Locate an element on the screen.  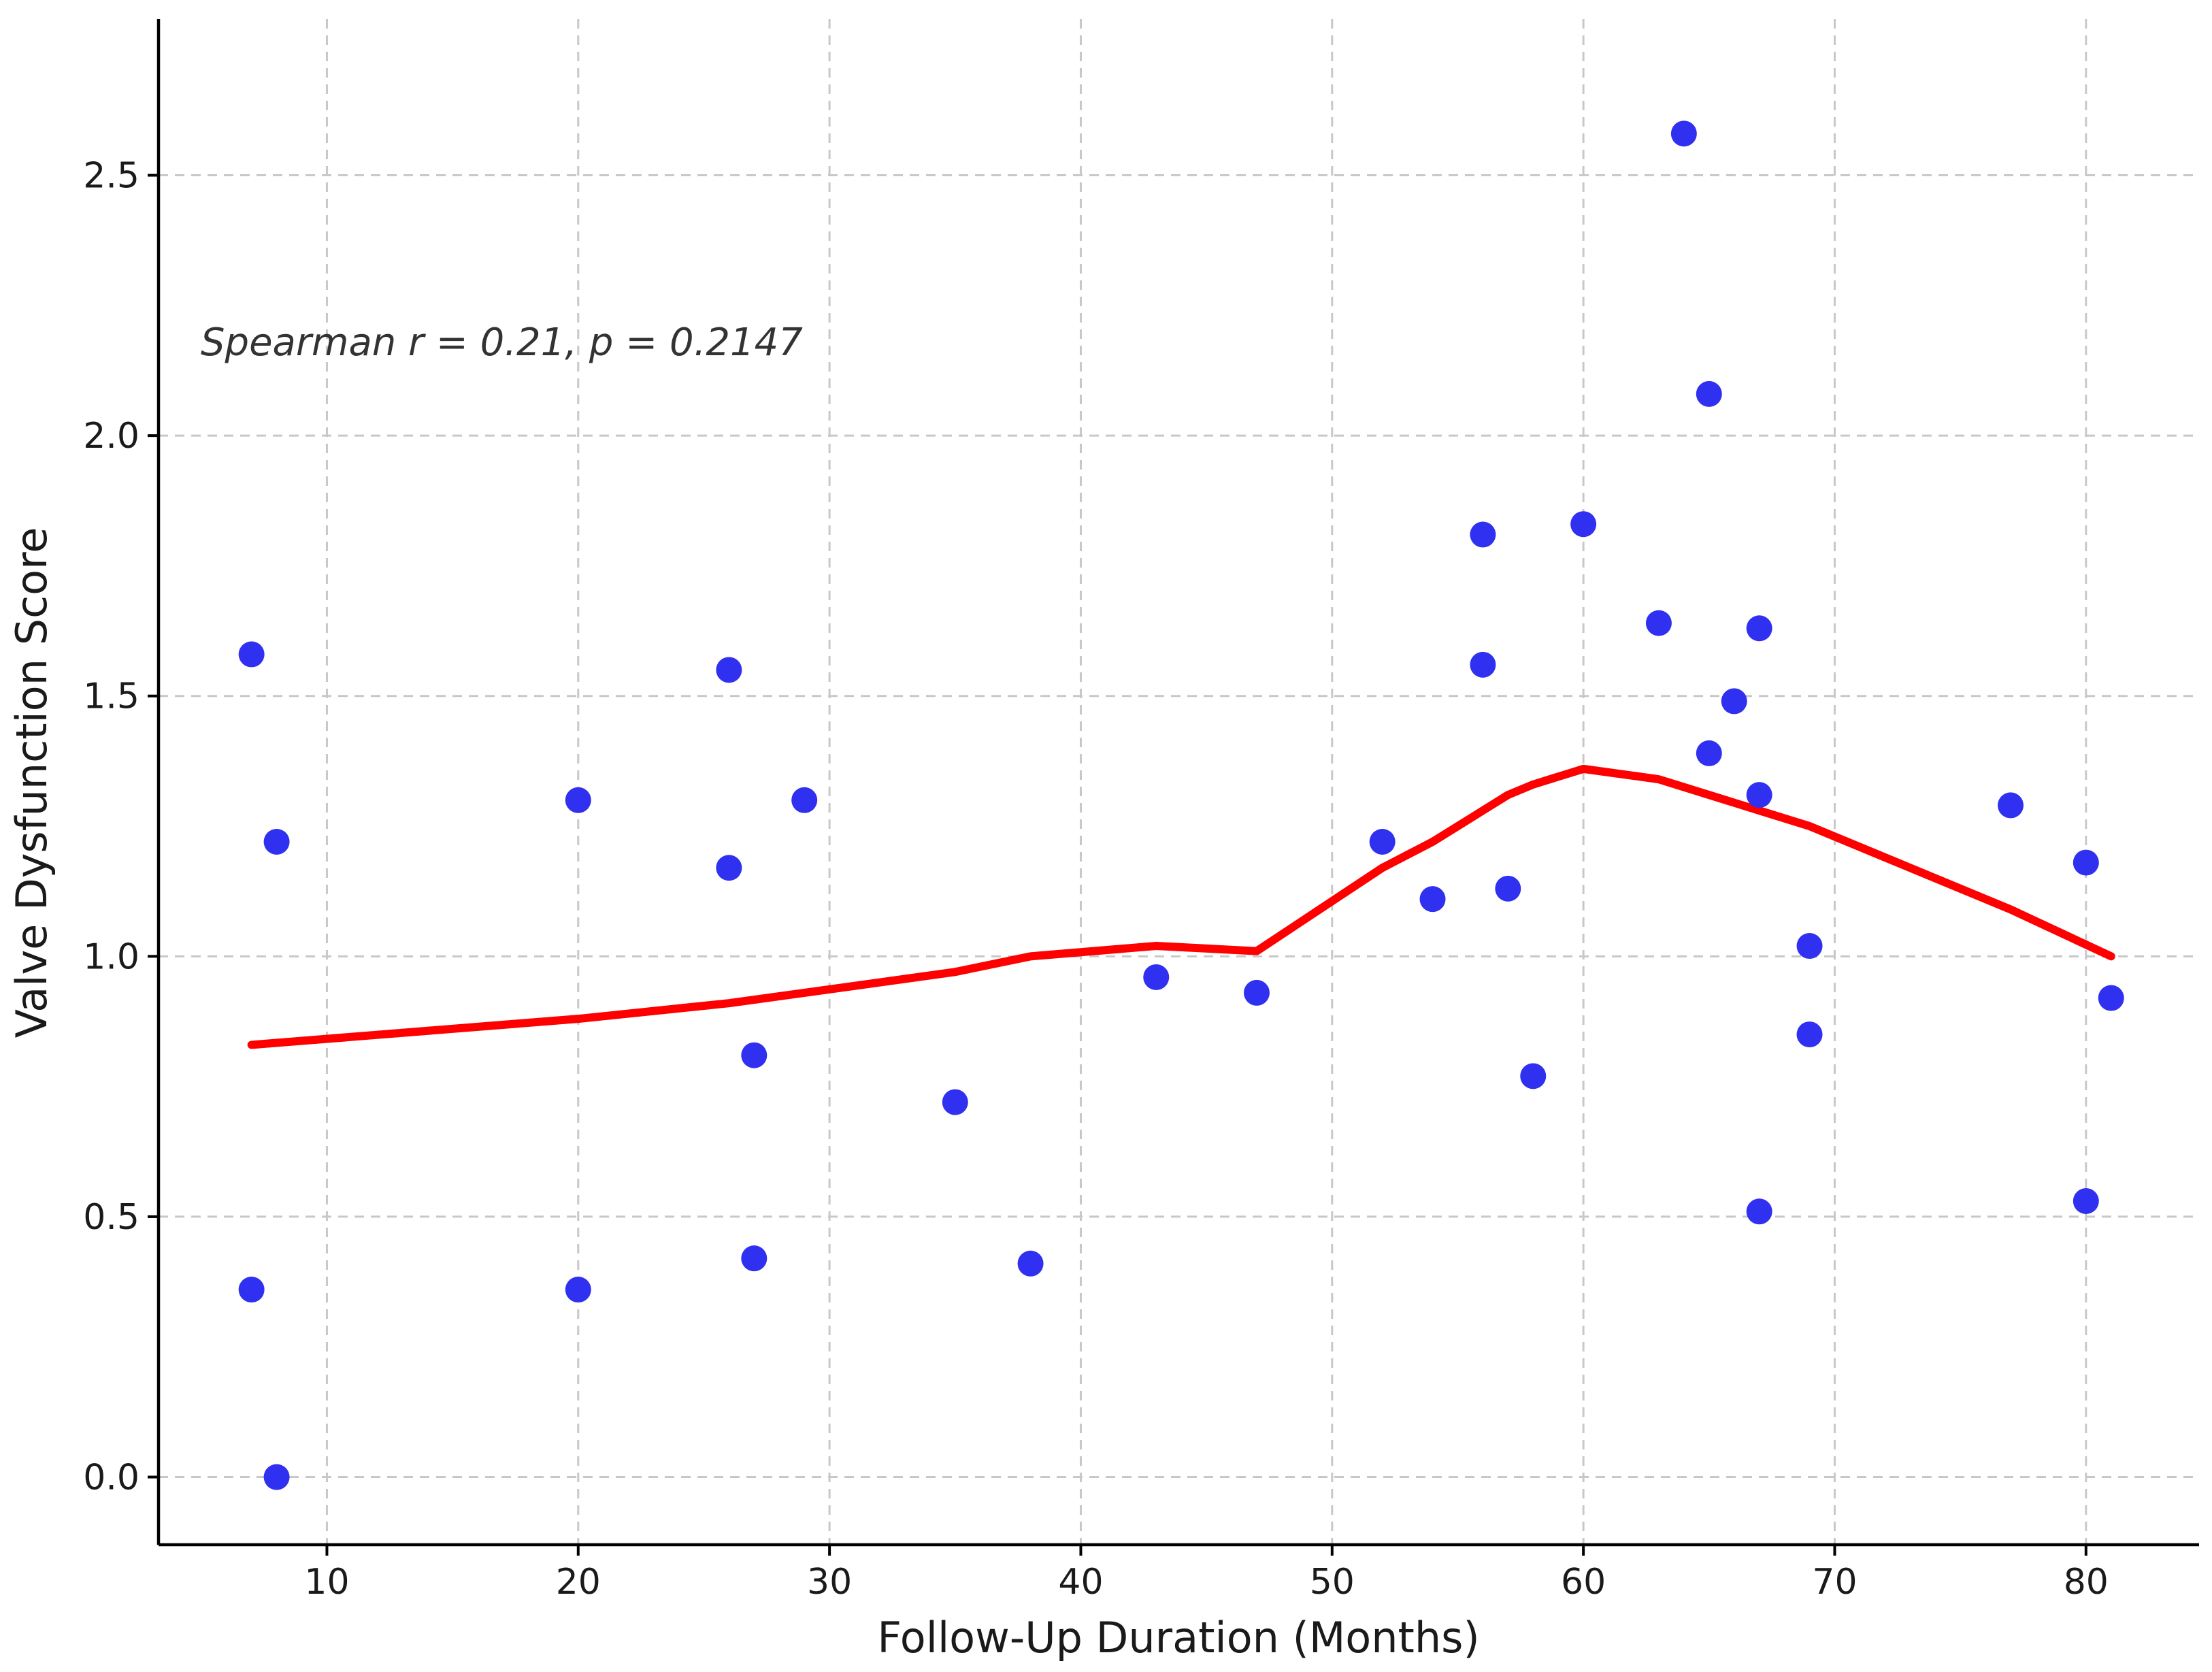
y-axis-title: Valve Dysfunction Score is located at coordinates (31, 782).